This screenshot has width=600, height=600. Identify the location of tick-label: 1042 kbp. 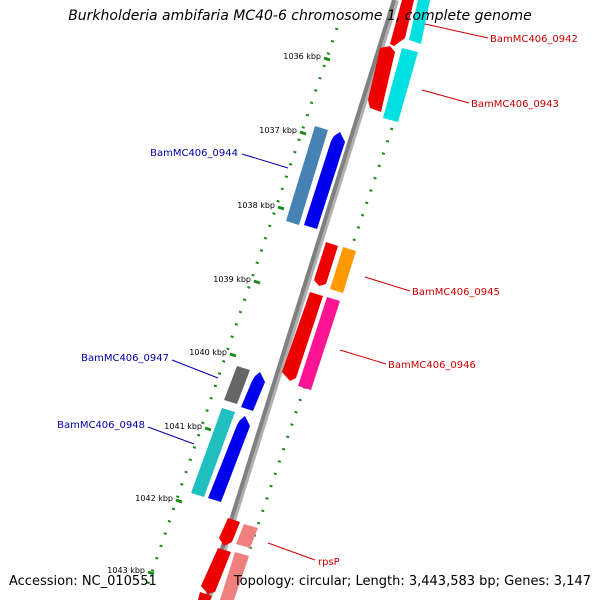
(154, 498).